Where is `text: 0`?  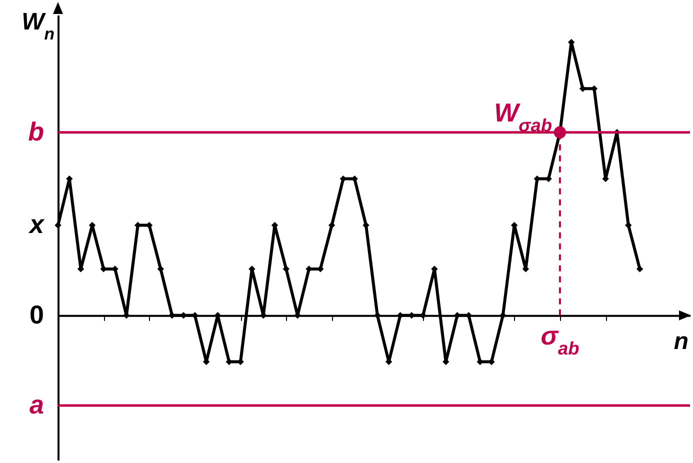
text: 0 is located at coordinates (37, 314).